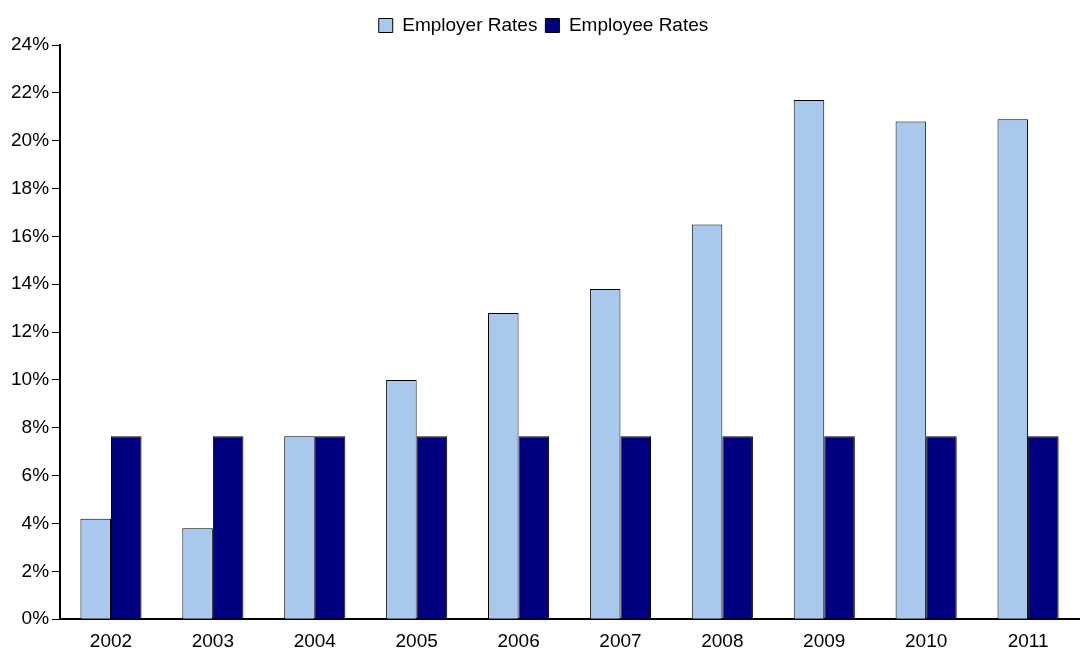  I want to click on y-tick-label: 4%, so click(35, 522).